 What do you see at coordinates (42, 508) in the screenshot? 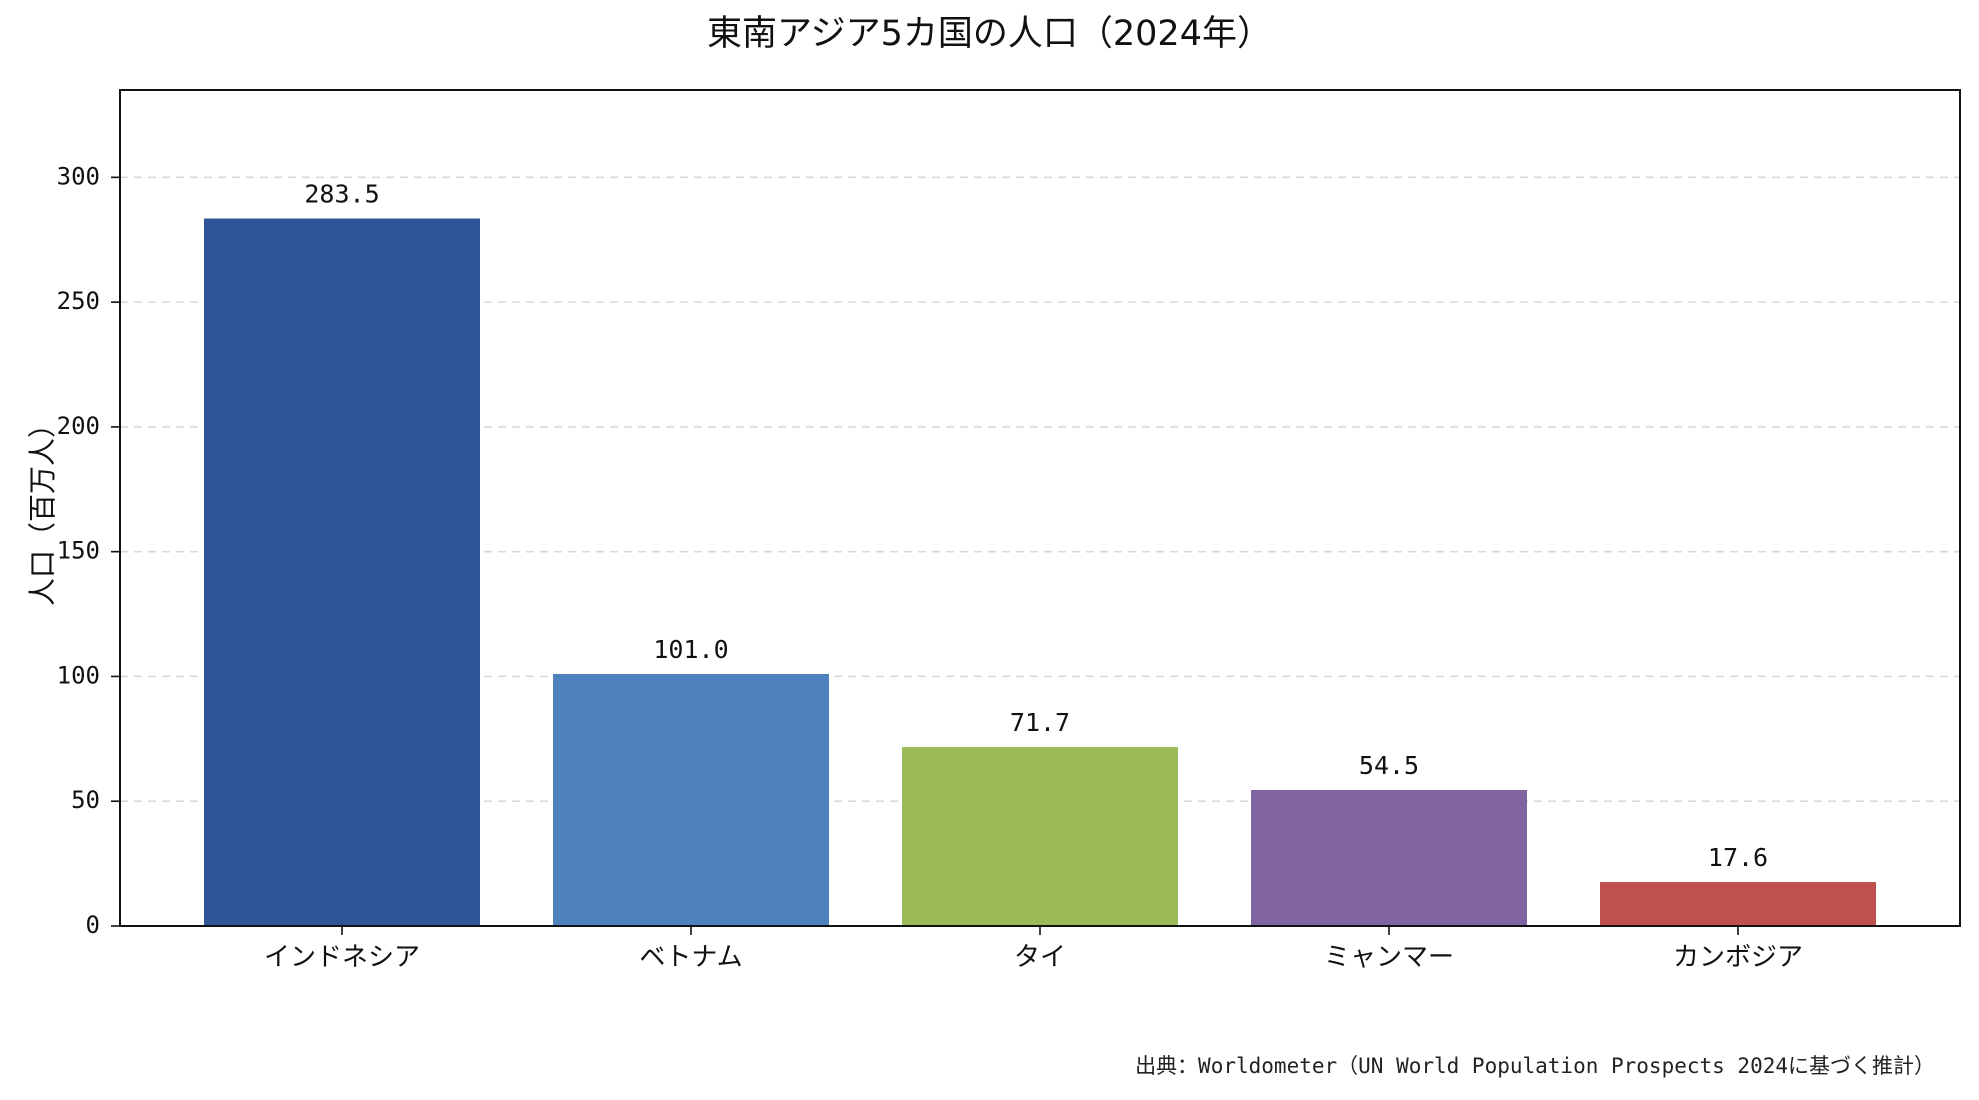
I see `y-axis-label: 人口（百万人）` at bounding box center [42, 508].